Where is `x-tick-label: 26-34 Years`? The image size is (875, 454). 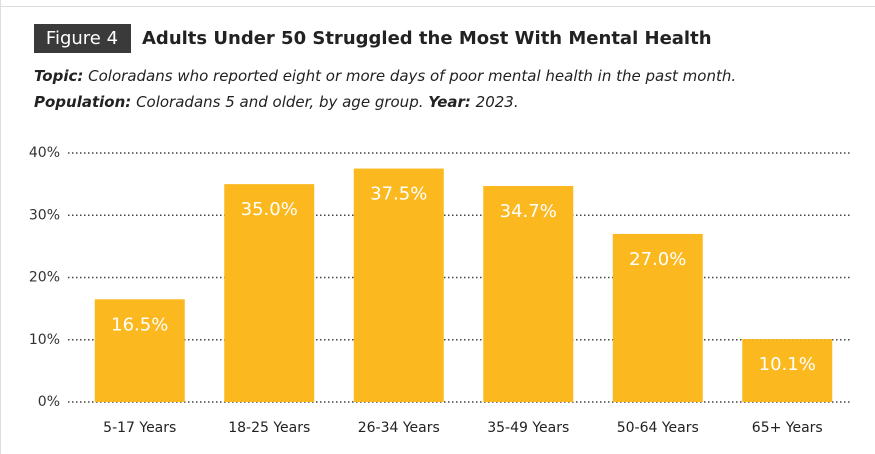 x-tick-label: 26-34 Years is located at coordinates (399, 428).